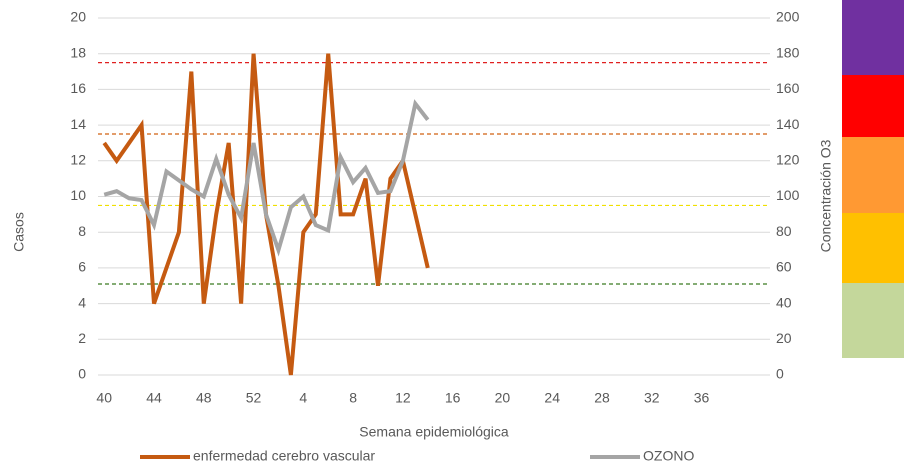  I want to click on y2-tick-label: 120, so click(788, 160).